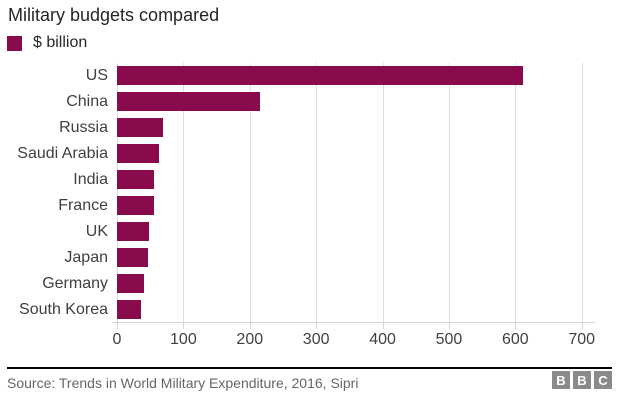  What do you see at coordinates (309, 368) in the screenshot?
I see `footer-divider` at bounding box center [309, 368].